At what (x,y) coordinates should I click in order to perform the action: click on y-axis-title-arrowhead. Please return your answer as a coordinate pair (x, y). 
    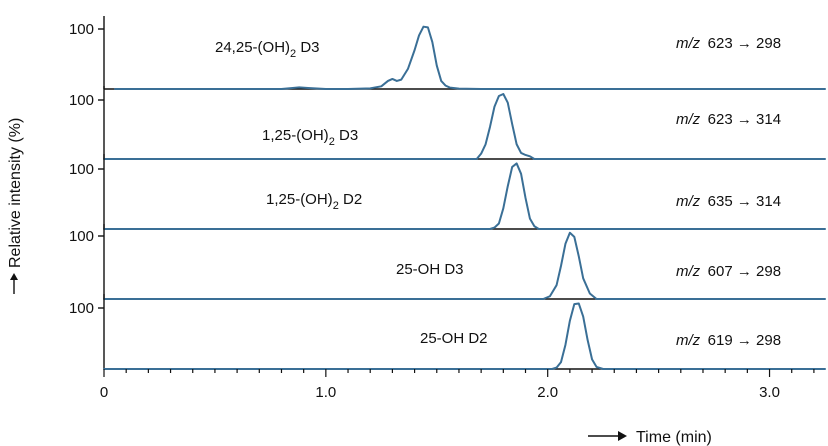
    Looking at the image, I should click on (14, 276).